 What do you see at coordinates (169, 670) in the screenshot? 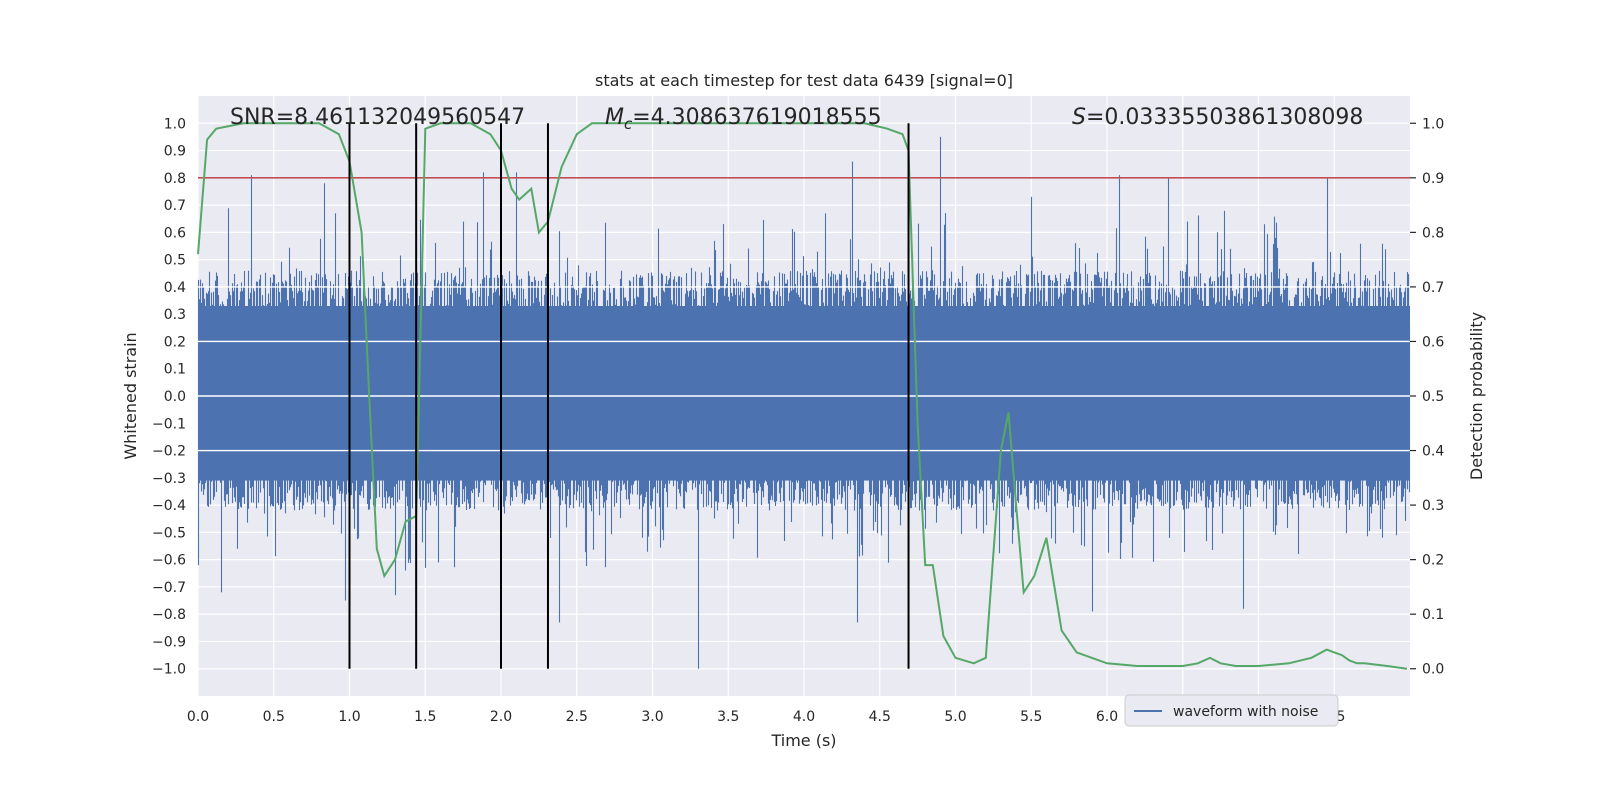
I see `y-left-tick-label: −1.0` at bounding box center [169, 670].